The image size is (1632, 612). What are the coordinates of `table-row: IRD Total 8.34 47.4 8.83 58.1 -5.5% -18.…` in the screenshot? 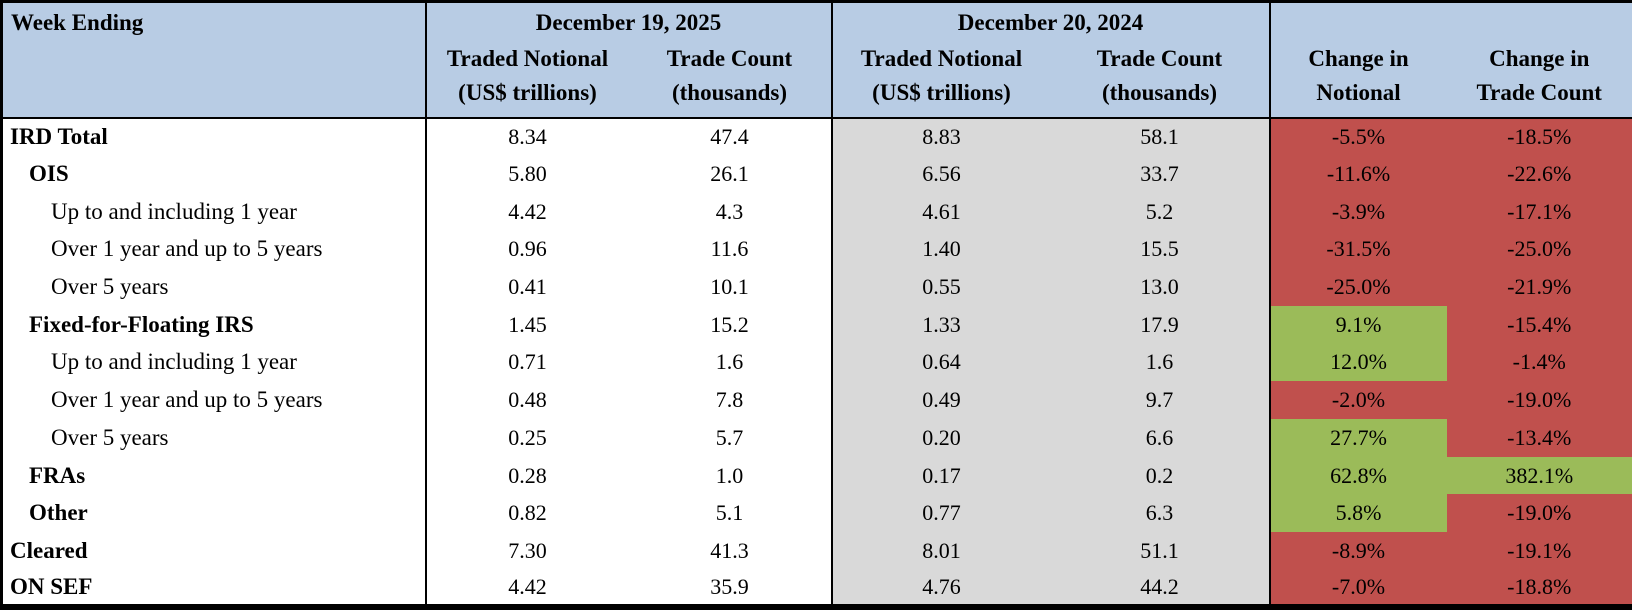 It's located at (816, 136).